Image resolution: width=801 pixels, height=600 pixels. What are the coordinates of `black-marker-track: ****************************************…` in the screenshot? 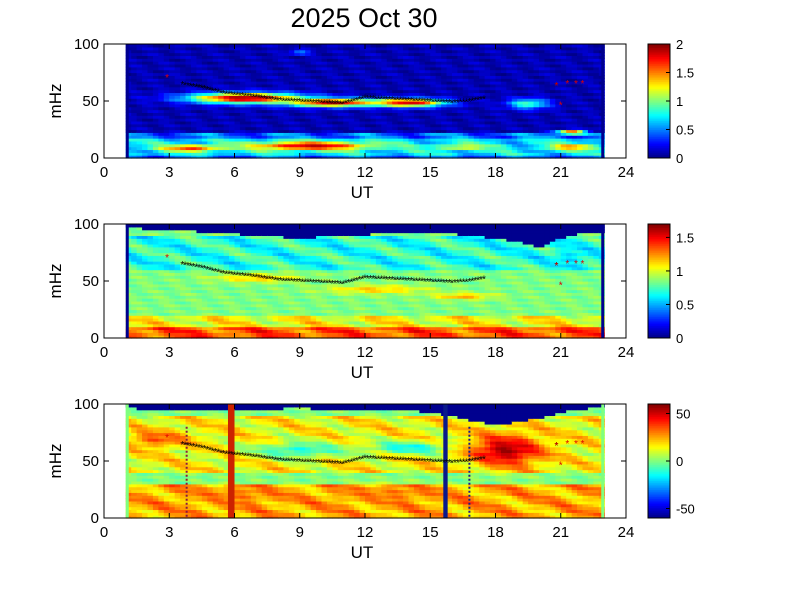 It's located at (369, 95).